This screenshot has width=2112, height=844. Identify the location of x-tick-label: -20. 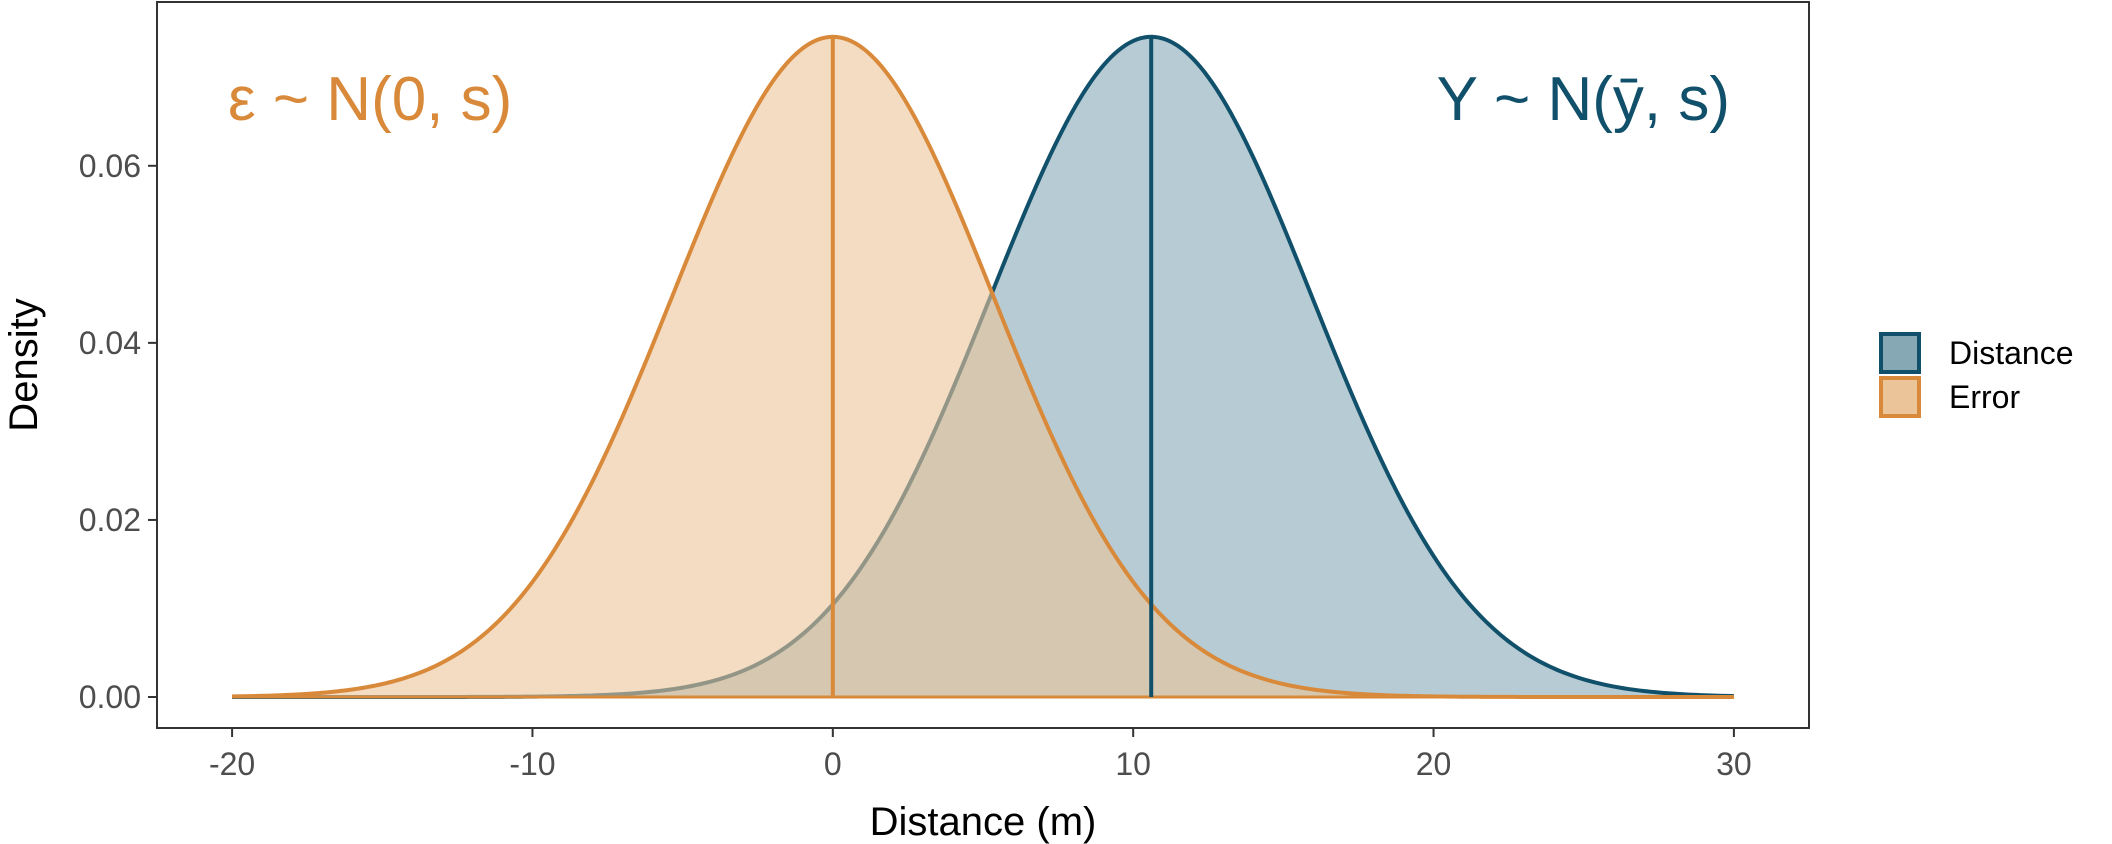
(232, 764).